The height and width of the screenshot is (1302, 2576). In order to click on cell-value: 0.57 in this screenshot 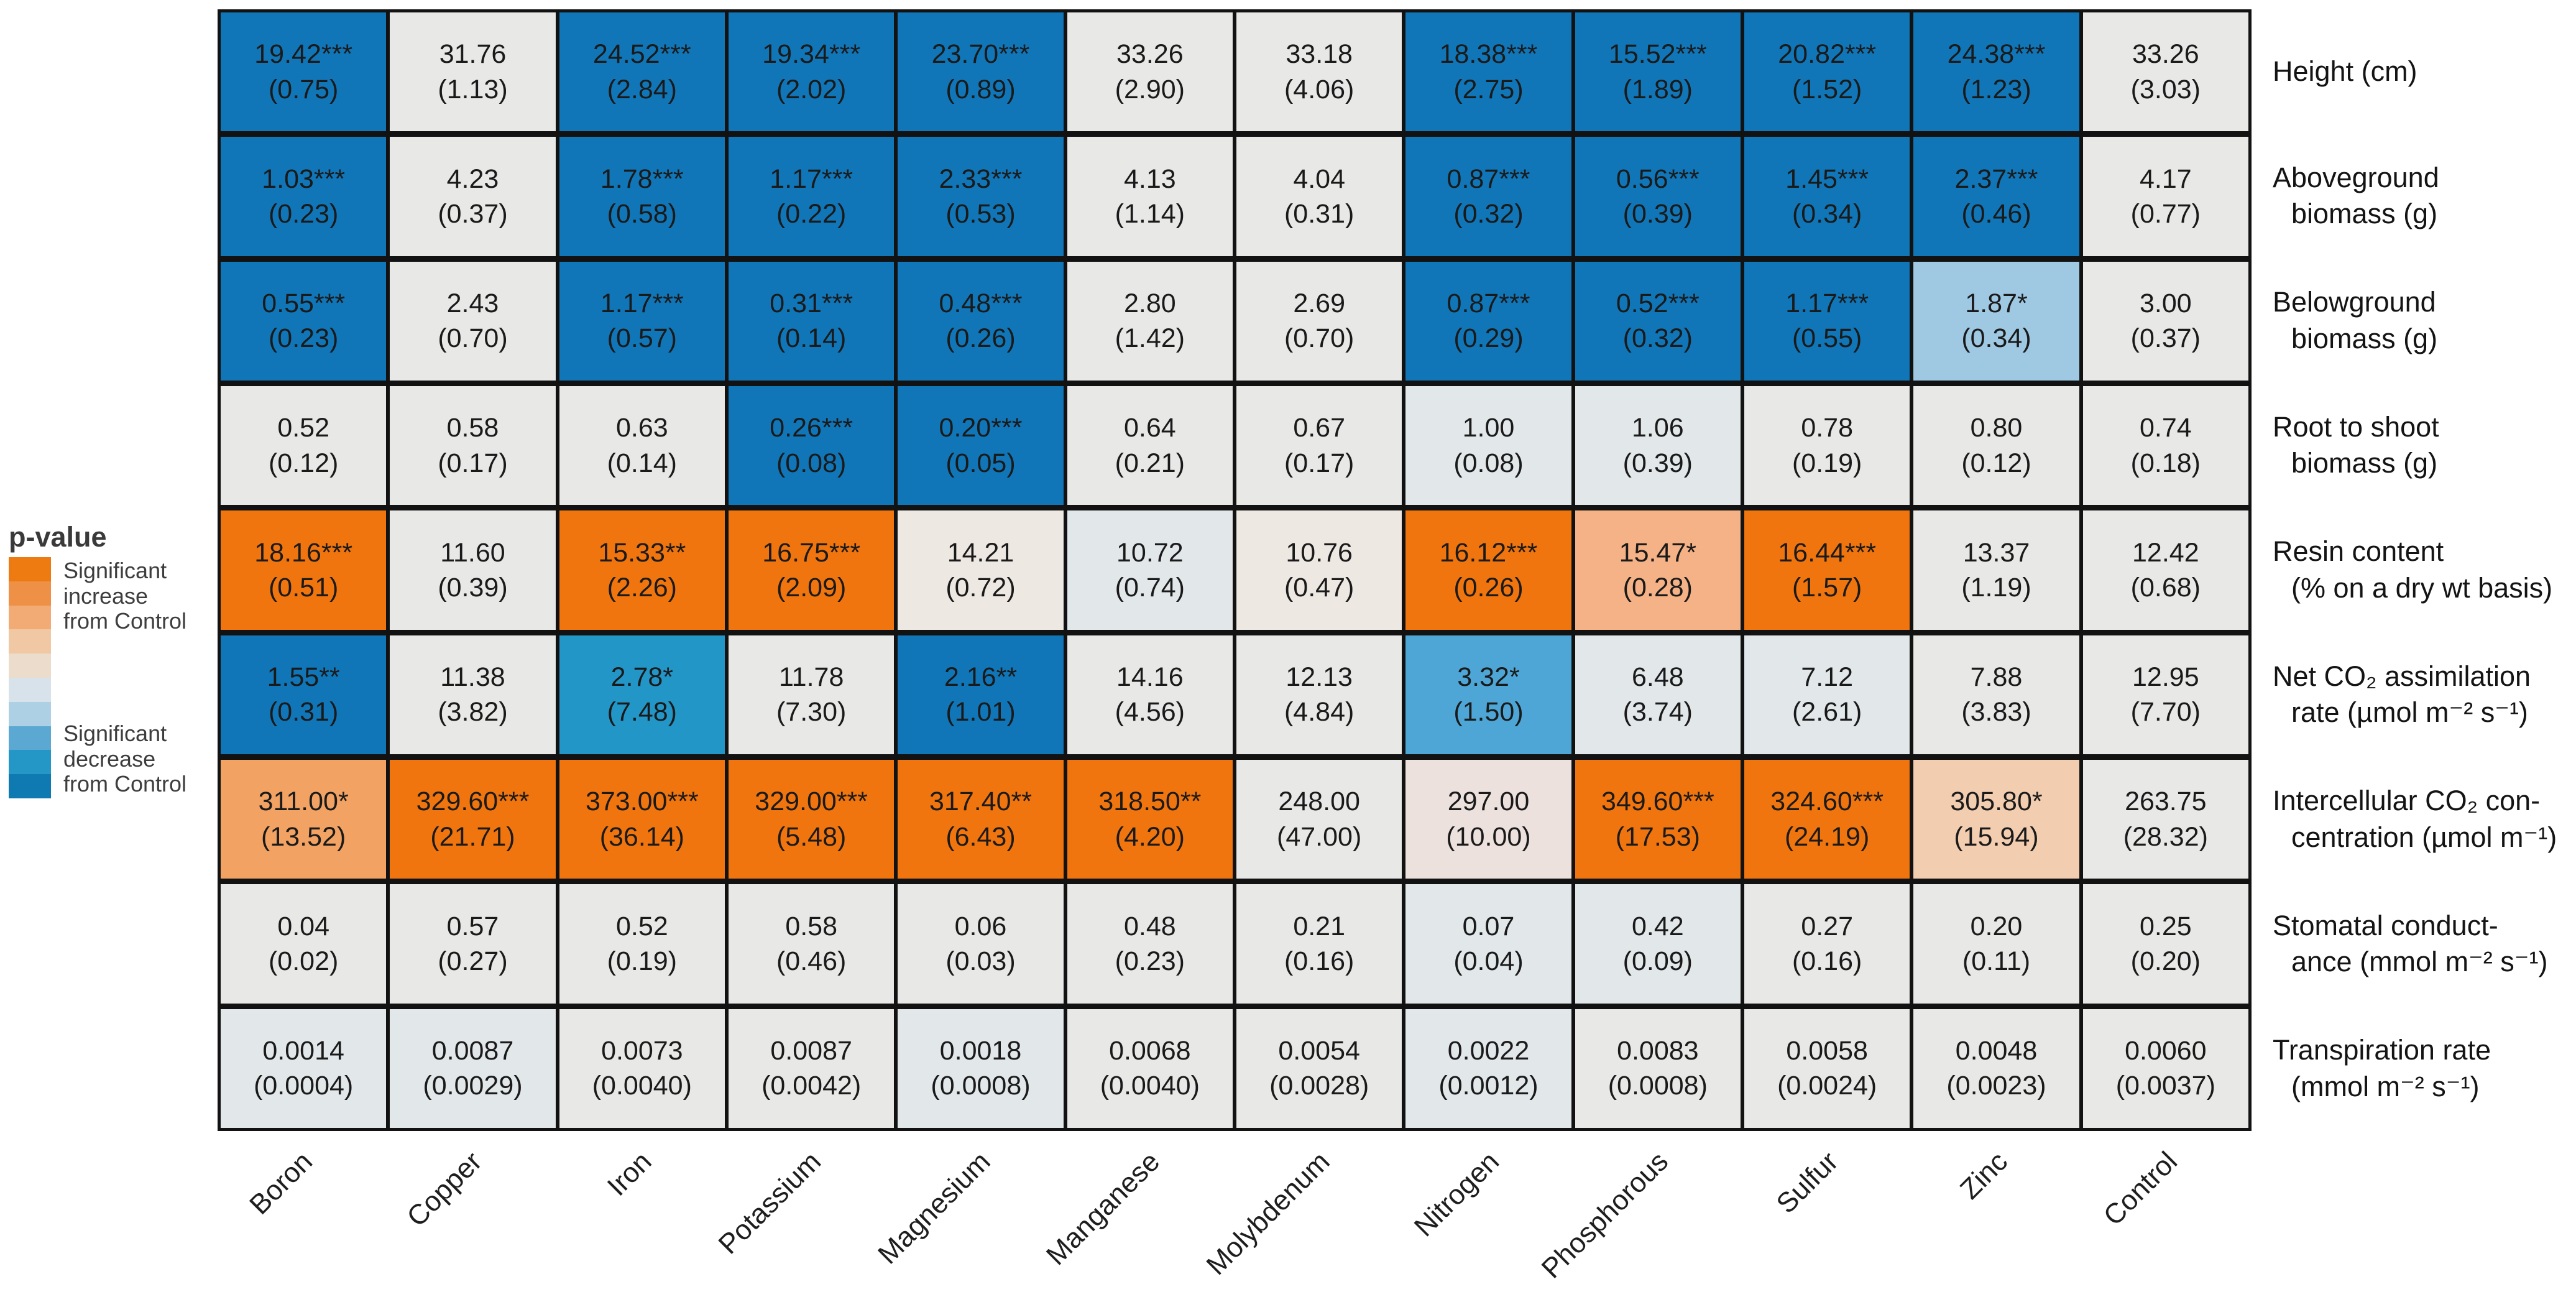, I will do `click(472, 926)`.